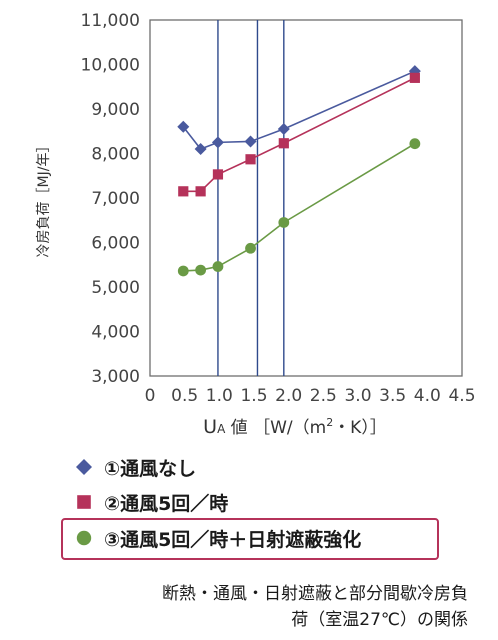 The width and height of the screenshot is (498, 640). I want to click on caption-line-1: 断熱・通風・日射遮蔽と部分間歇冷房負, so click(315, 594).